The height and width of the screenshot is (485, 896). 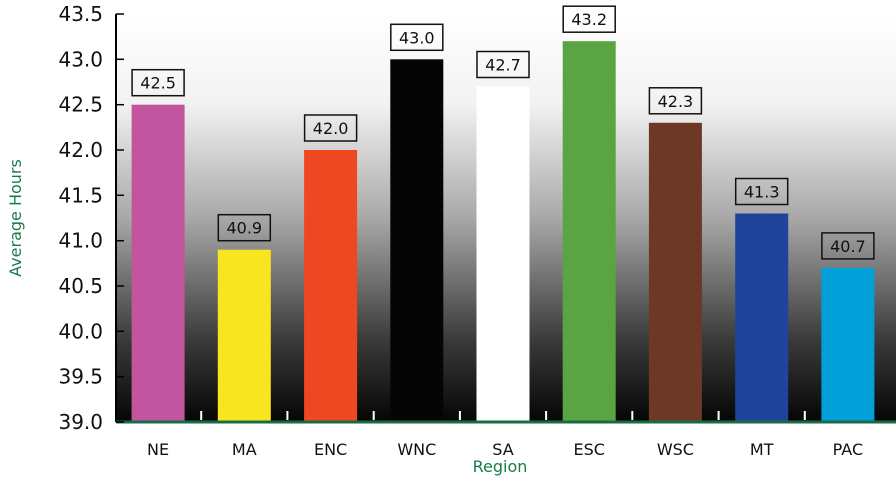 What do you see at coordinates (80, 422) in the screenshot?
I see `y-tick-label: 39.0` at bounding box center [80, 422].